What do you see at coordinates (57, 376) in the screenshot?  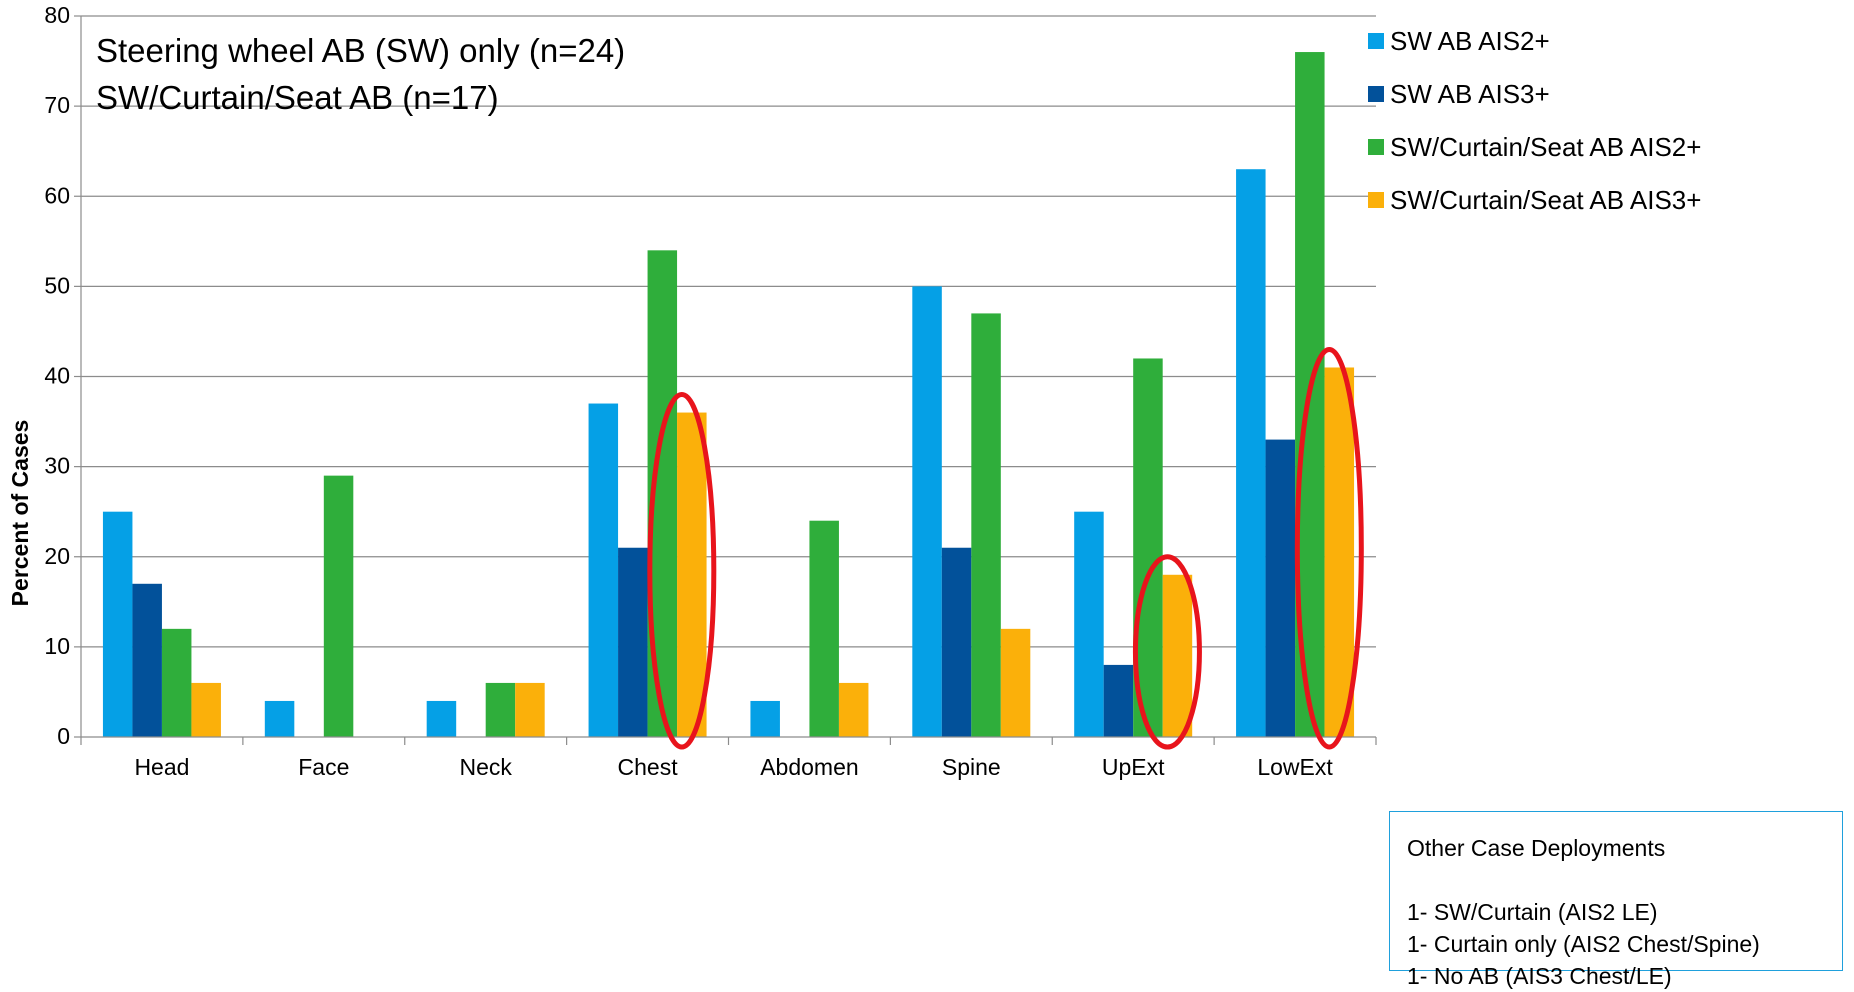 I see `y-tick-label-40: 40` at bounding box center [57, 376].